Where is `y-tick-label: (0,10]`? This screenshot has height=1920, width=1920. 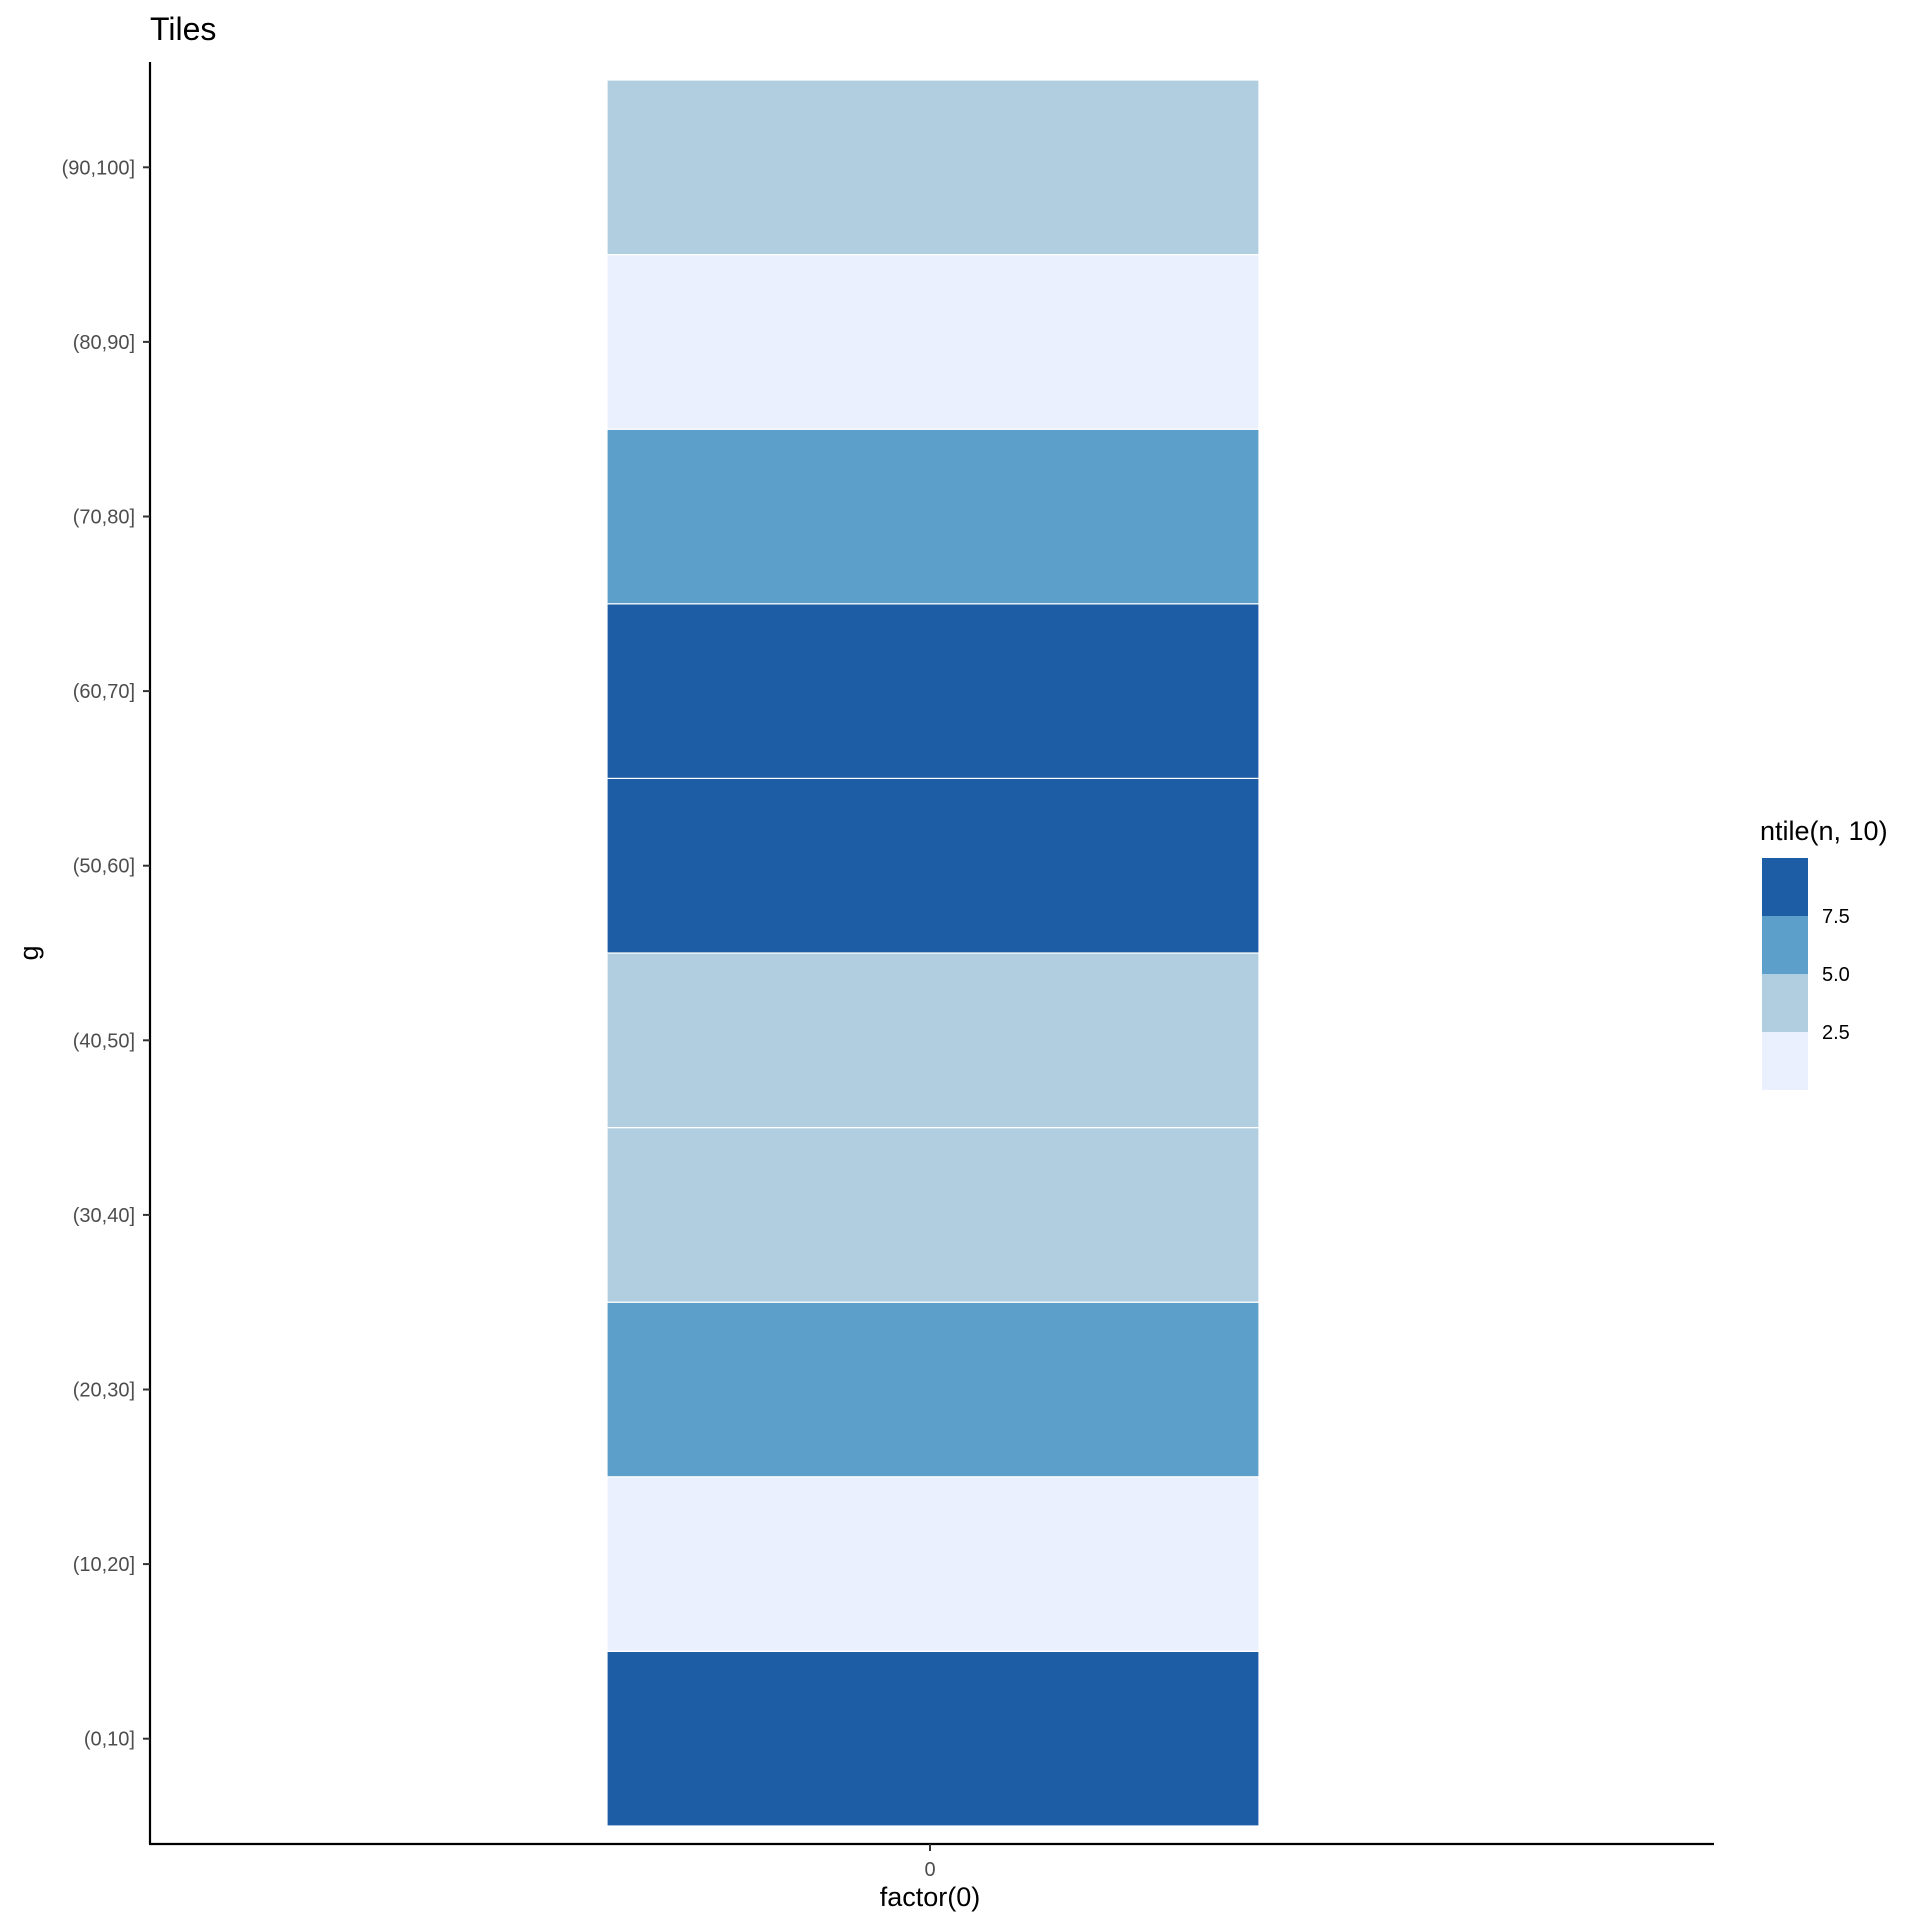
y-tick-label: (0,10] is located at coordinates (109, 1740).